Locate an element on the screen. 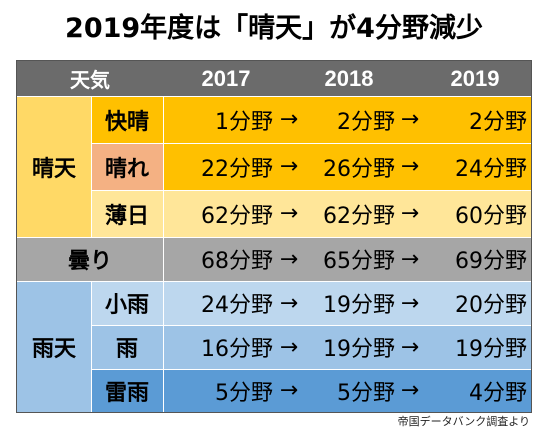 This screenshot has height=435, width=548. row-bg-hare is located at coordinates (347, 166).